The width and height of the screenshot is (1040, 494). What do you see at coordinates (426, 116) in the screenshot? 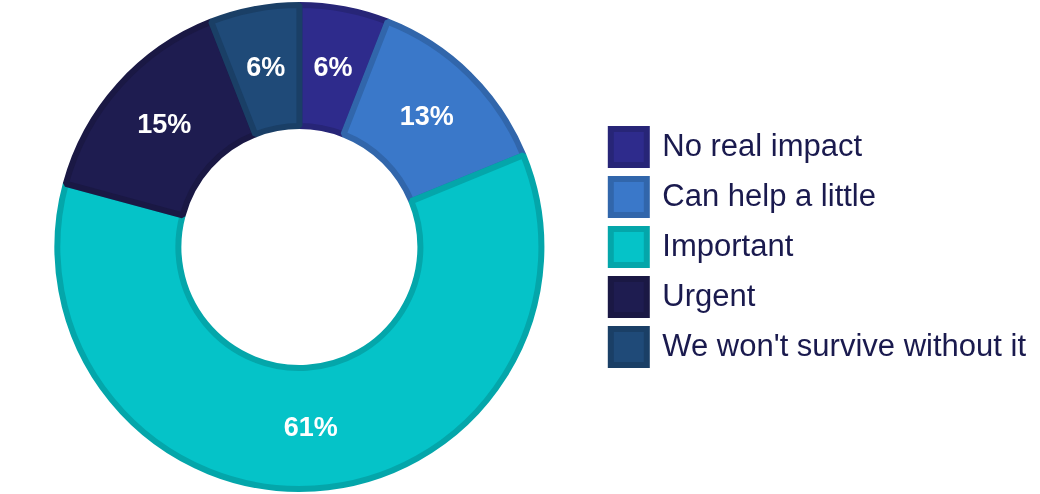
I see `data-label: 13%` at bounding box center [426, 116].